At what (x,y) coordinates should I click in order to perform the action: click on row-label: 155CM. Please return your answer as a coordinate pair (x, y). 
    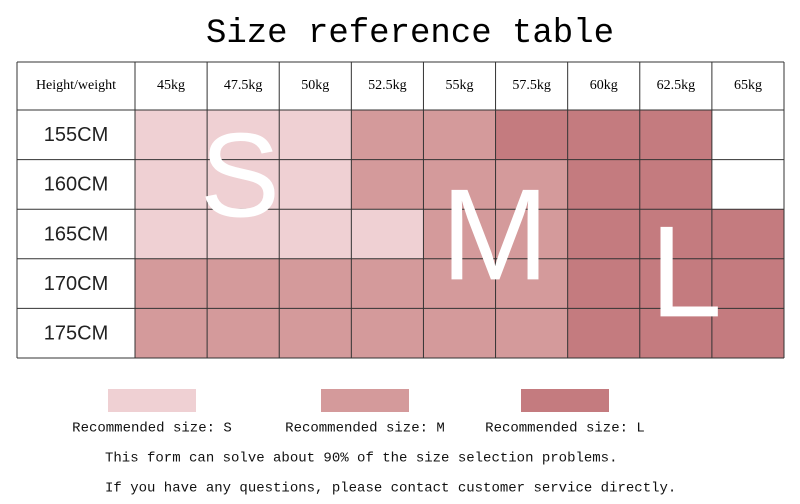
    Looking at the image, I should click on (76, 135).